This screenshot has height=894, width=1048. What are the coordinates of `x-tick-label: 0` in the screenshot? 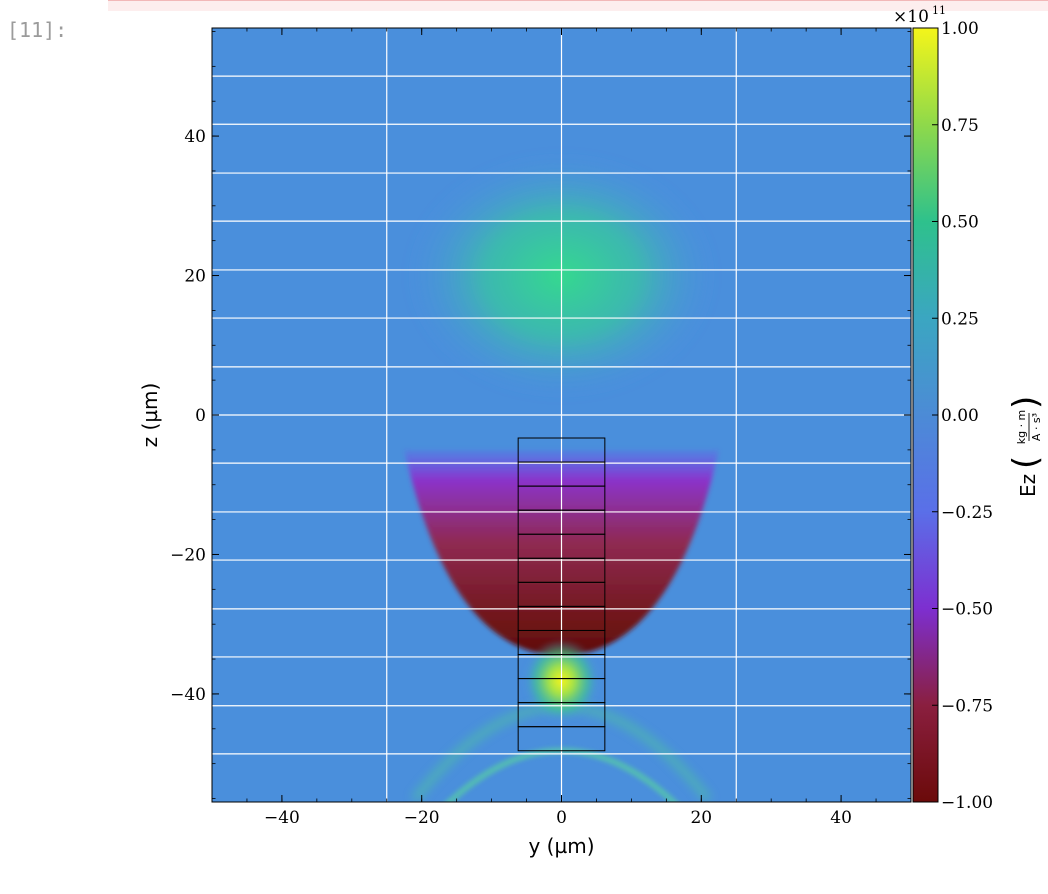 It's located at (561, 818).